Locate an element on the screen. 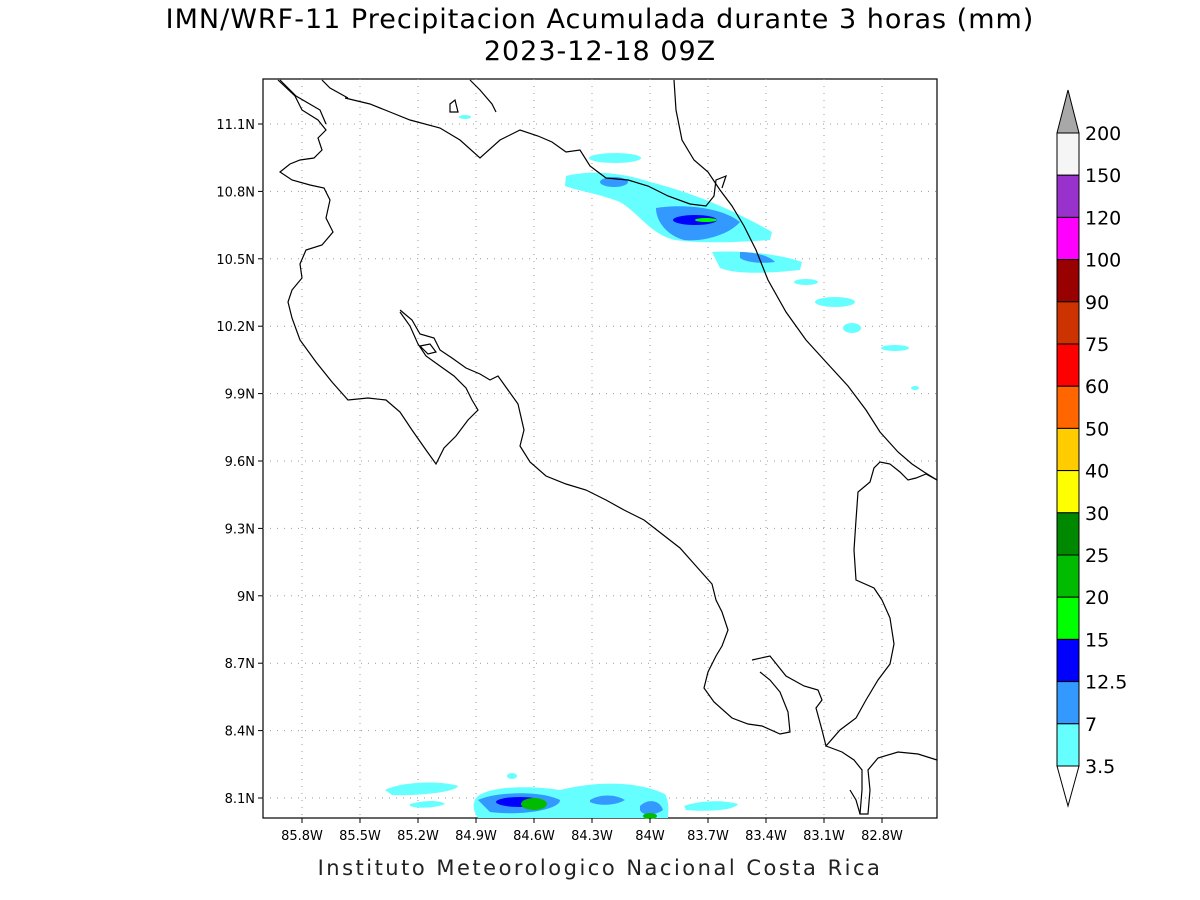 This screenshot has width=1200, height=900. x-tick-label: 84.6W is located at coordinates (534, 836).